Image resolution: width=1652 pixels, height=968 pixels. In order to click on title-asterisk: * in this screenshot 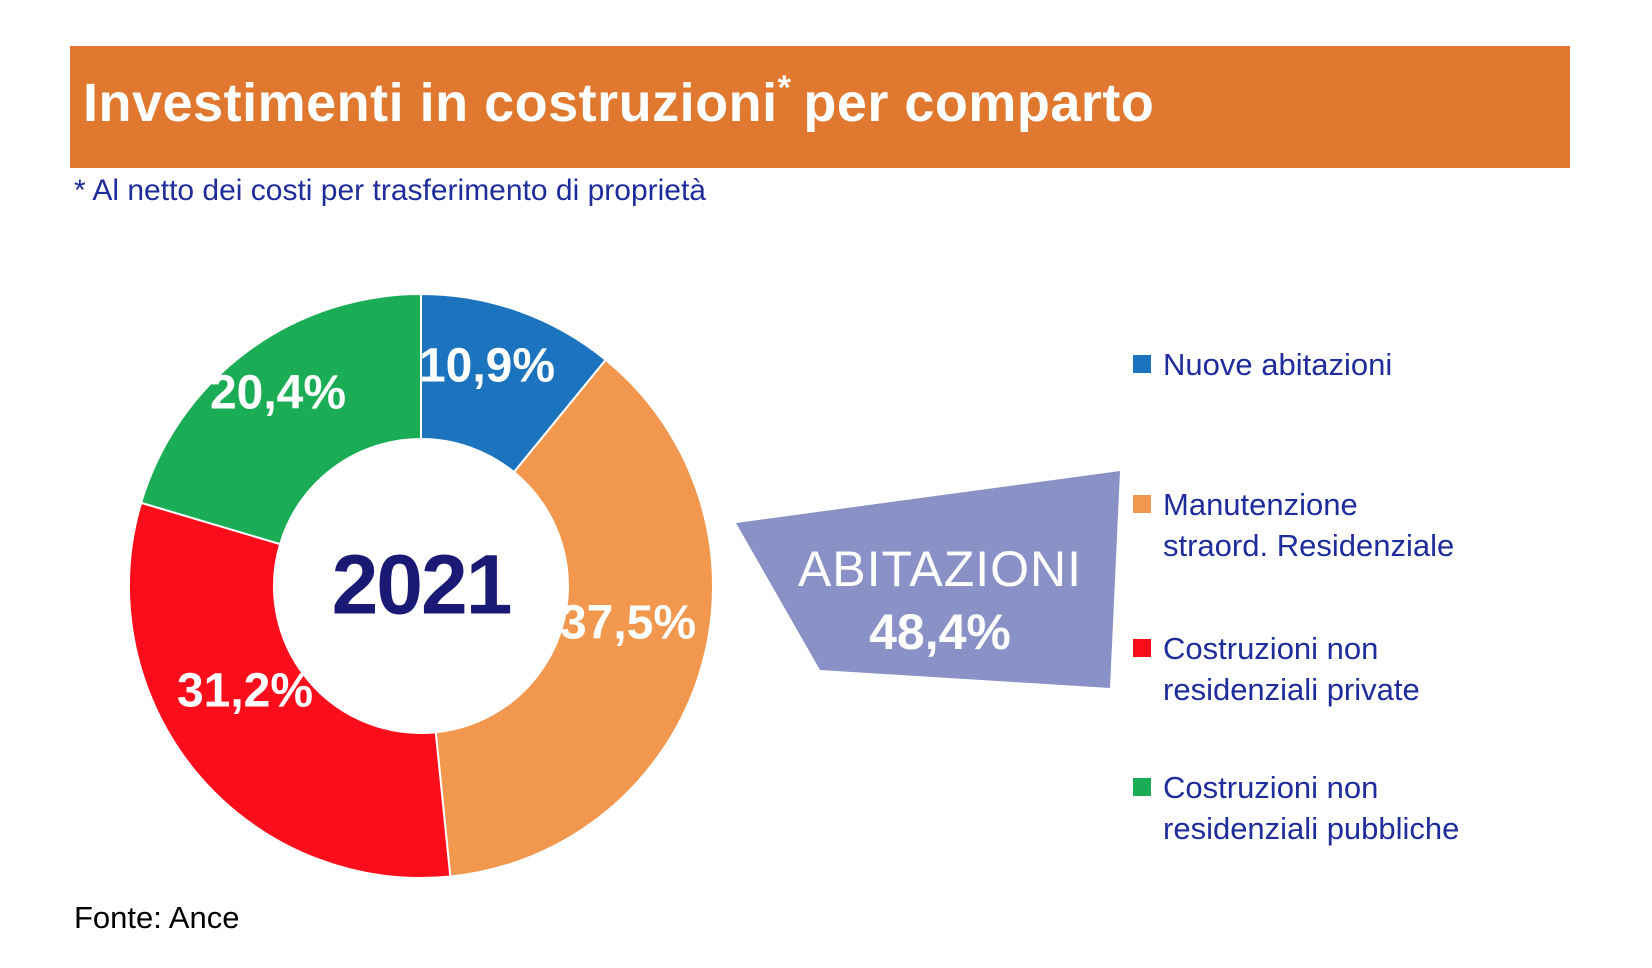, I will do `click(784, 88)`.